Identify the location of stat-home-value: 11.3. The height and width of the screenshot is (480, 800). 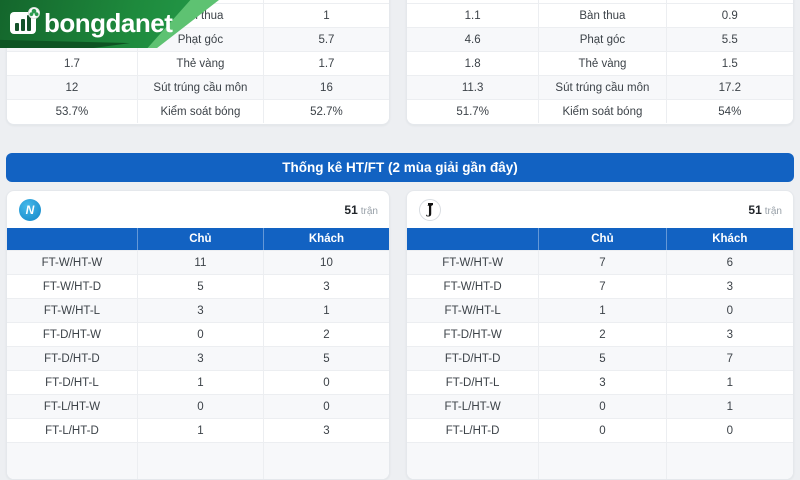
(472, 87).